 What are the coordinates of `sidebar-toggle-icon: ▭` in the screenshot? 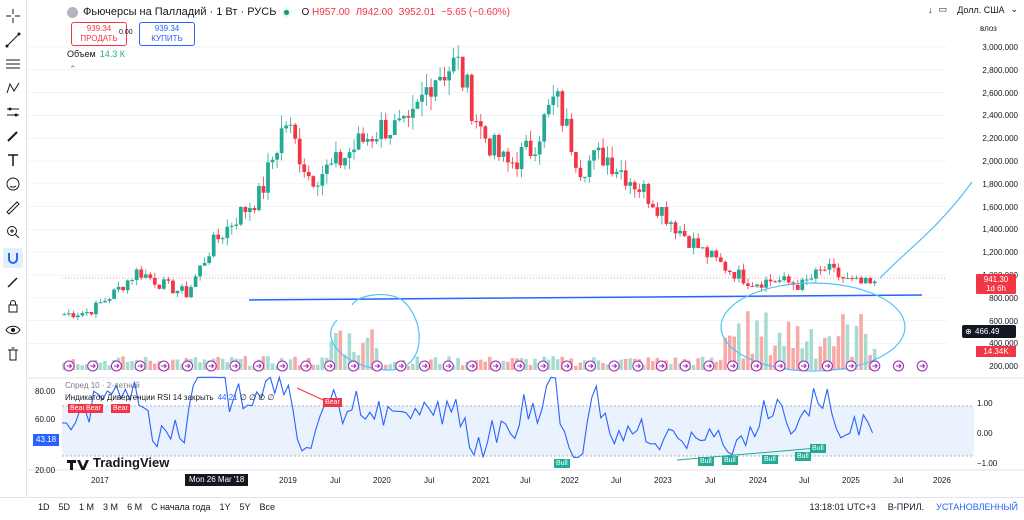 It's located at (943, 9).